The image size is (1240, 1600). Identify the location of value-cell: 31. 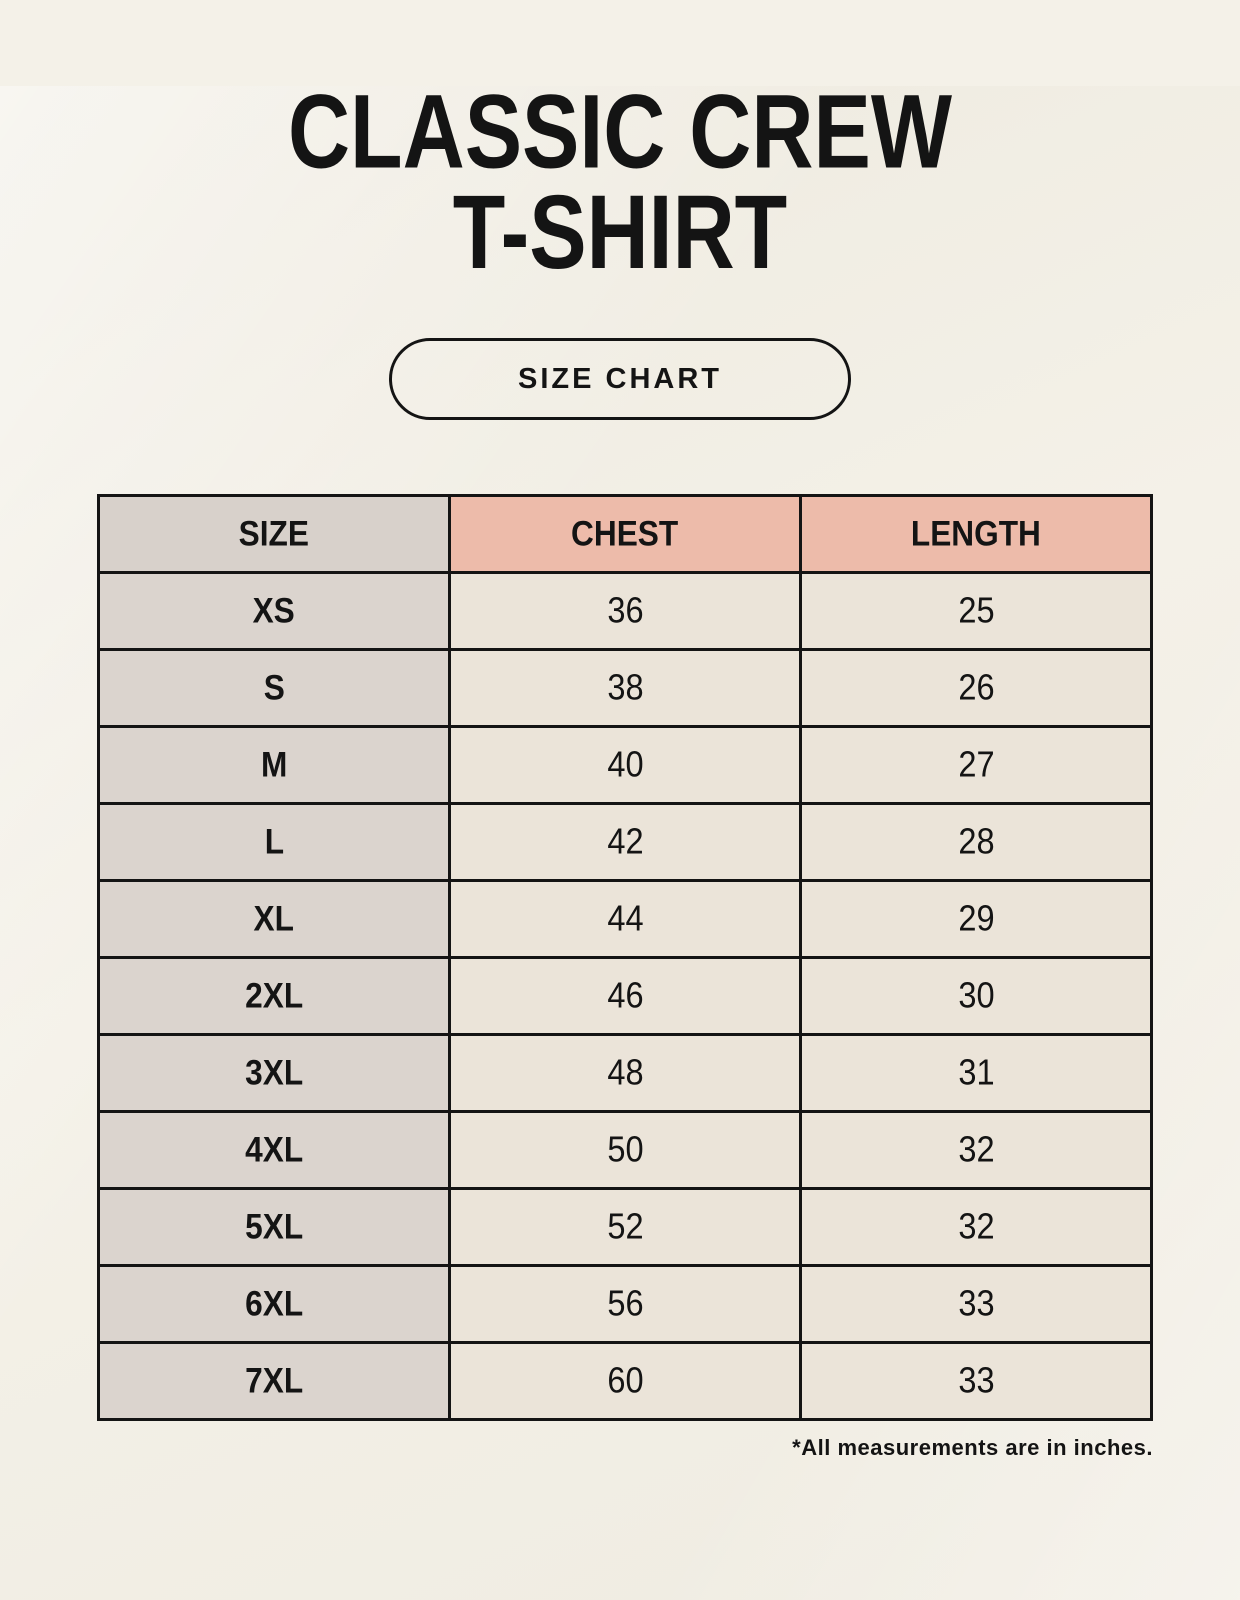
(976, 1073).